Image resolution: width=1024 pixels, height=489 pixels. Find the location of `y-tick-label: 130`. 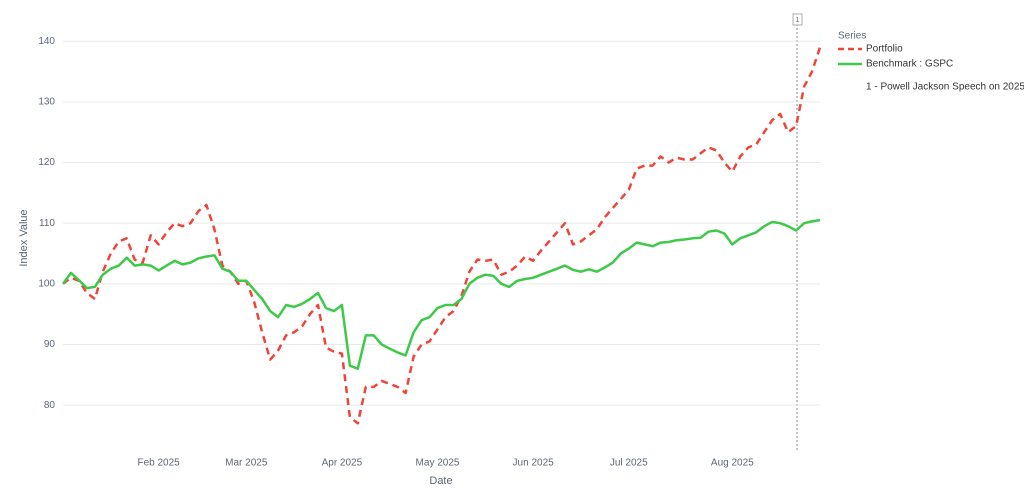

y-tick-label: 130 is located at coordinates (46, 102).